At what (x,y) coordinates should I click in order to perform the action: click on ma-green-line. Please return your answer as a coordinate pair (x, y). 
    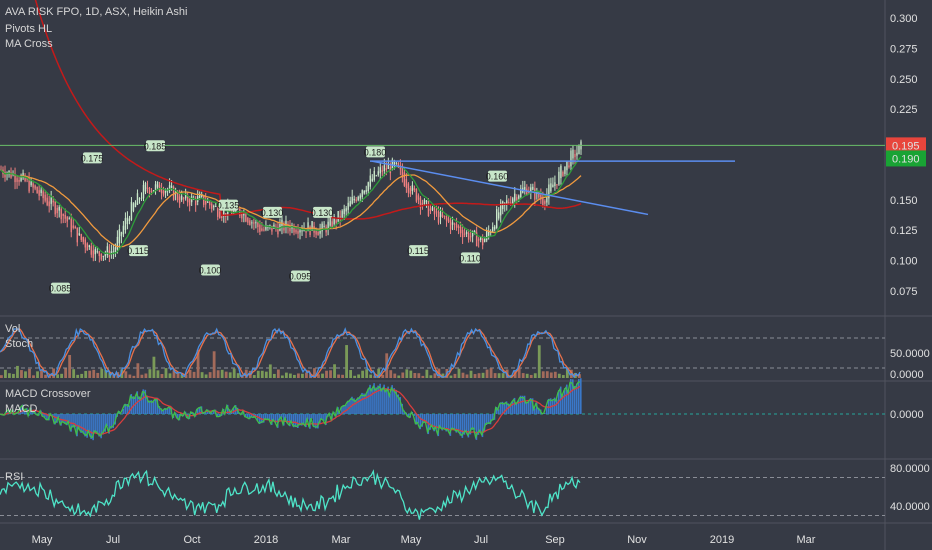
    Looking at the image, I should click on (291, 205).